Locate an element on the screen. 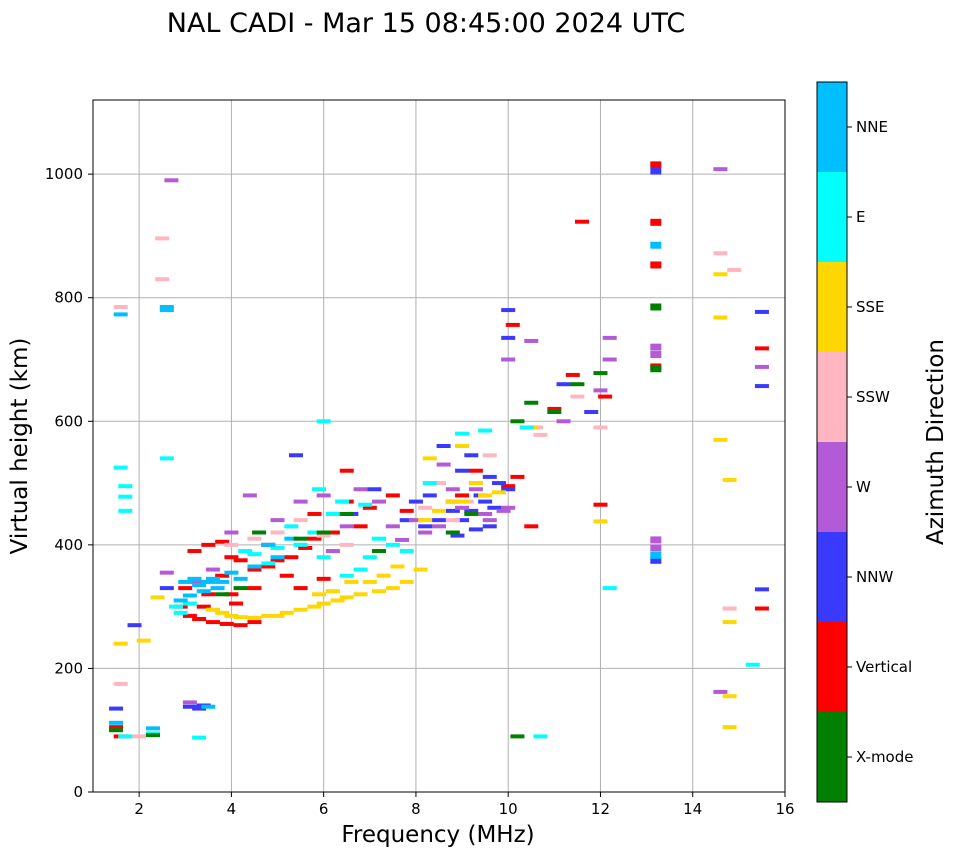 The image size is (958, 857). colorbar-segment-ssw is located at coordinates (832, 397).